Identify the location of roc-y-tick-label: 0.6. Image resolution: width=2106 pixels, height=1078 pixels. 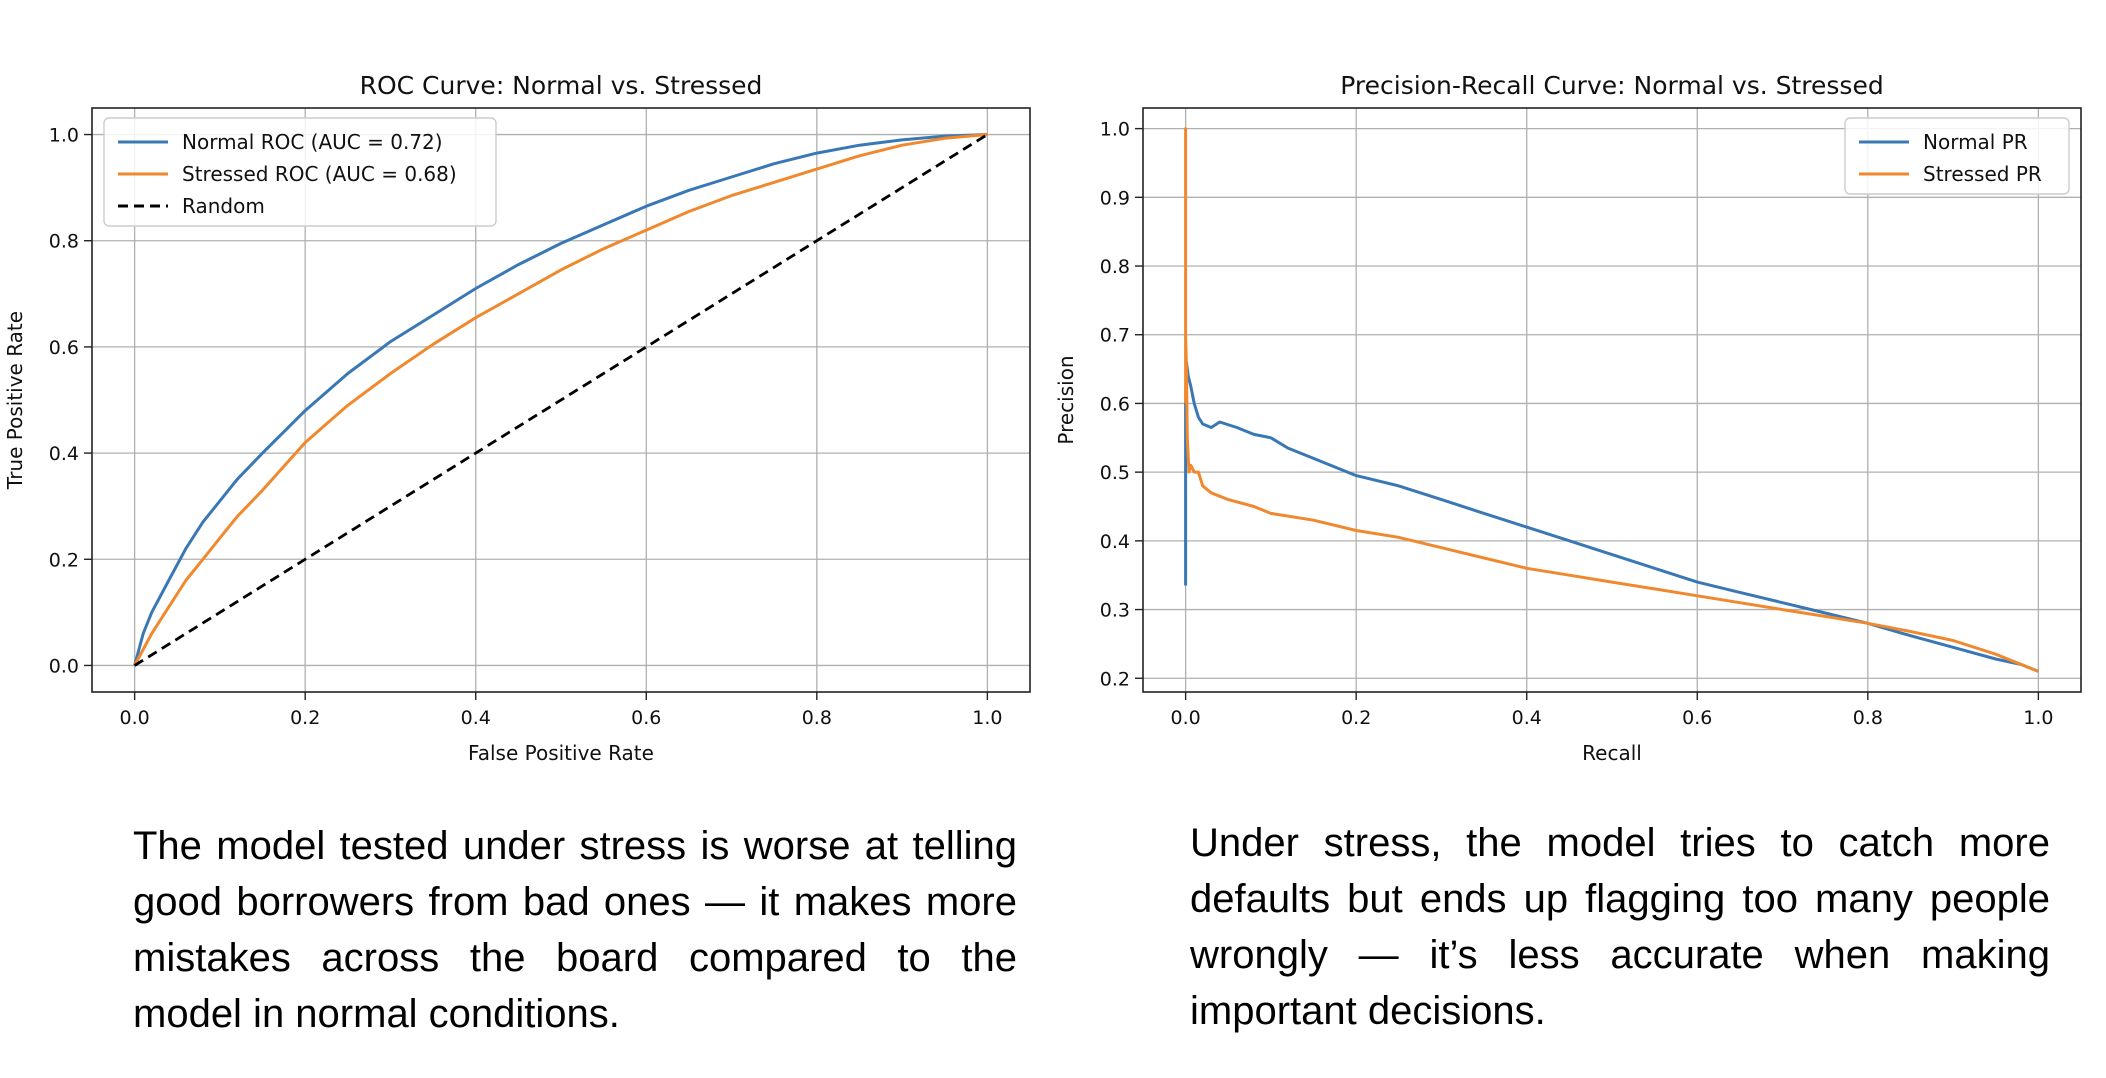
(64, 348).